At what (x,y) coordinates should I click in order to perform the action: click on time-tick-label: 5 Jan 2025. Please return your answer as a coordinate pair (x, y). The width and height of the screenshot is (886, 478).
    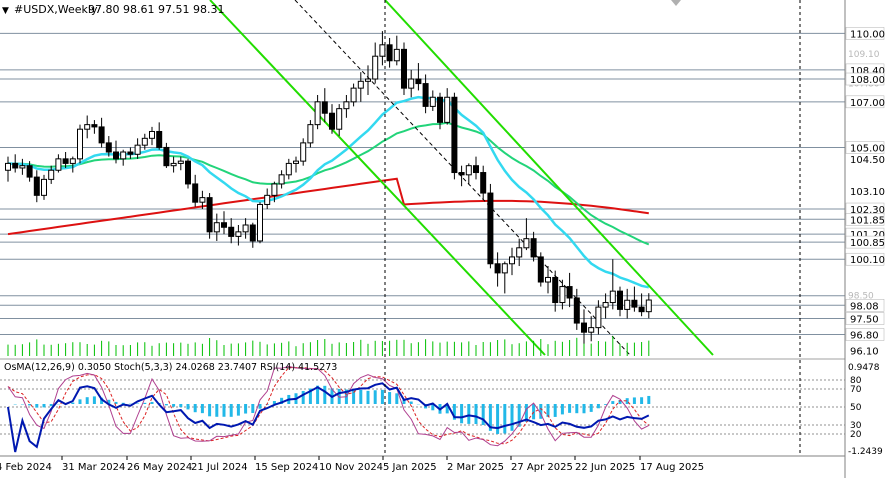
    Looking at the image, I should click on (410, 467).